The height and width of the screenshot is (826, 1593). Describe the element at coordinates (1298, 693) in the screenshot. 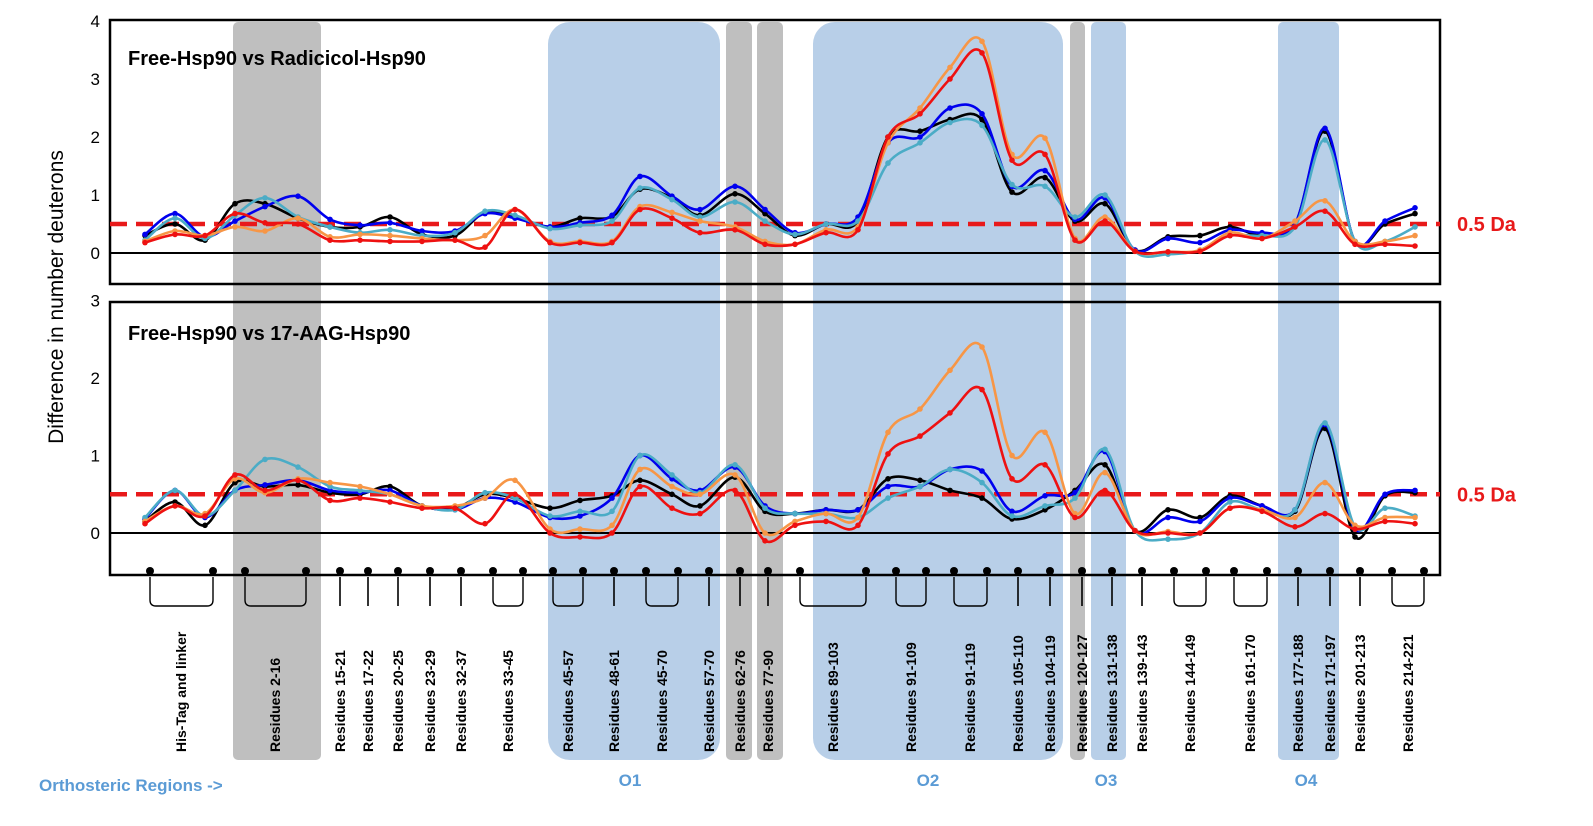

I see `residue-label: Residues 177-188` at that location.